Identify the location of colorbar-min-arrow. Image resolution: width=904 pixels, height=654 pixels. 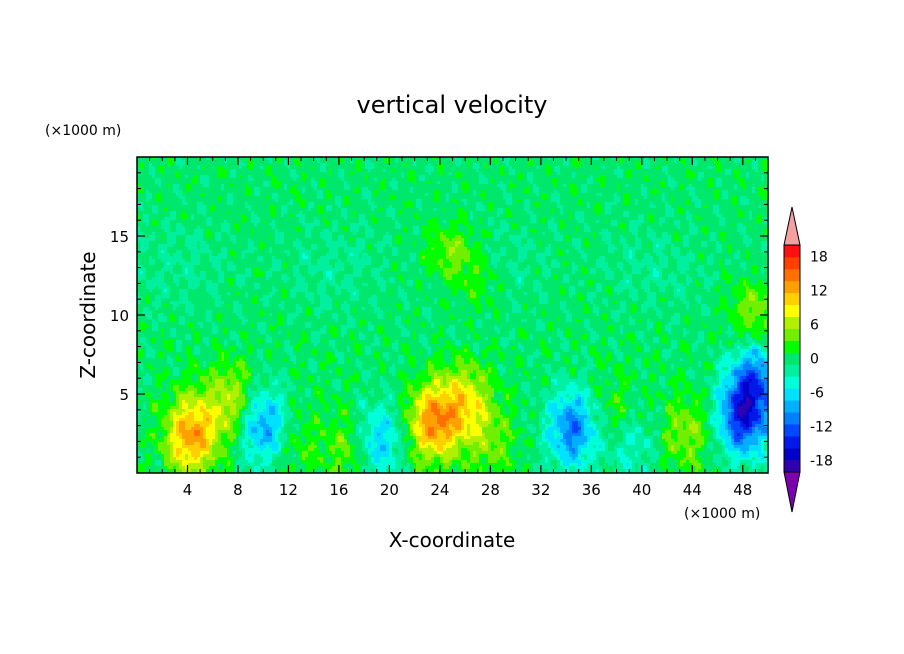
(792, 492).